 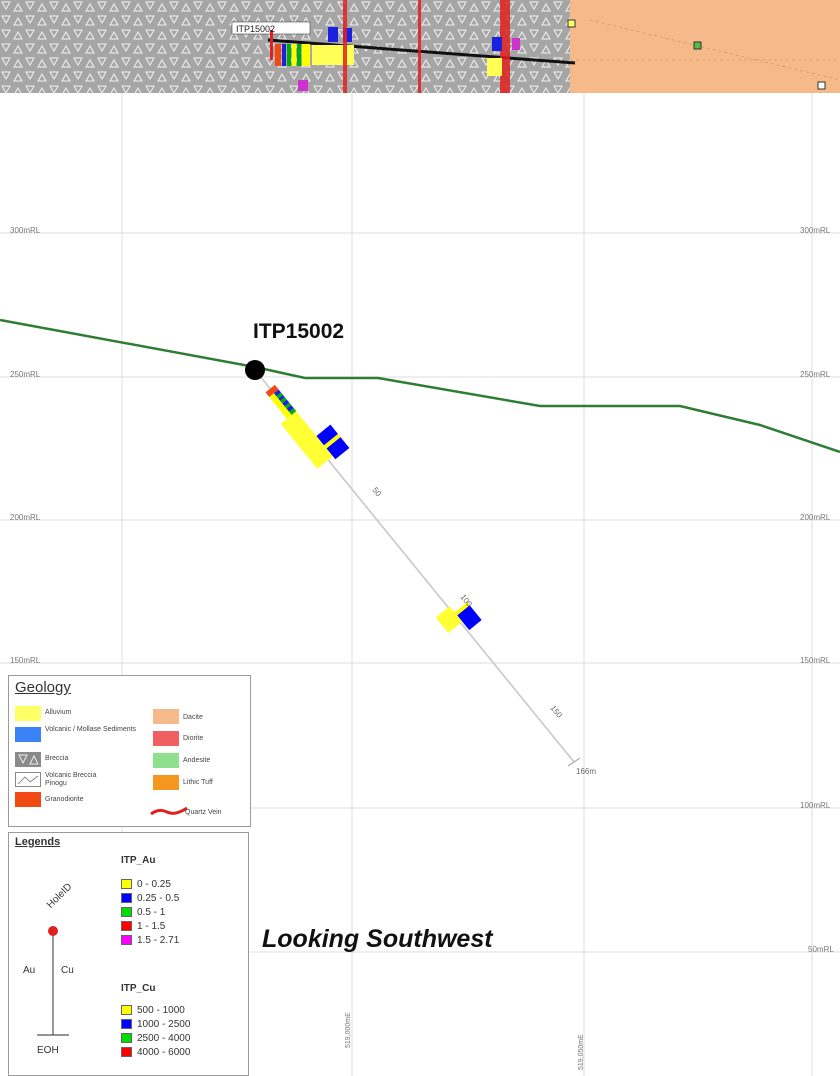 What do you see at coordinates (71, 779) in the screenshot?
I see `volcanic-breccia-label: Volcanic Breccia Pinogu` at bounding box center [71, 779].